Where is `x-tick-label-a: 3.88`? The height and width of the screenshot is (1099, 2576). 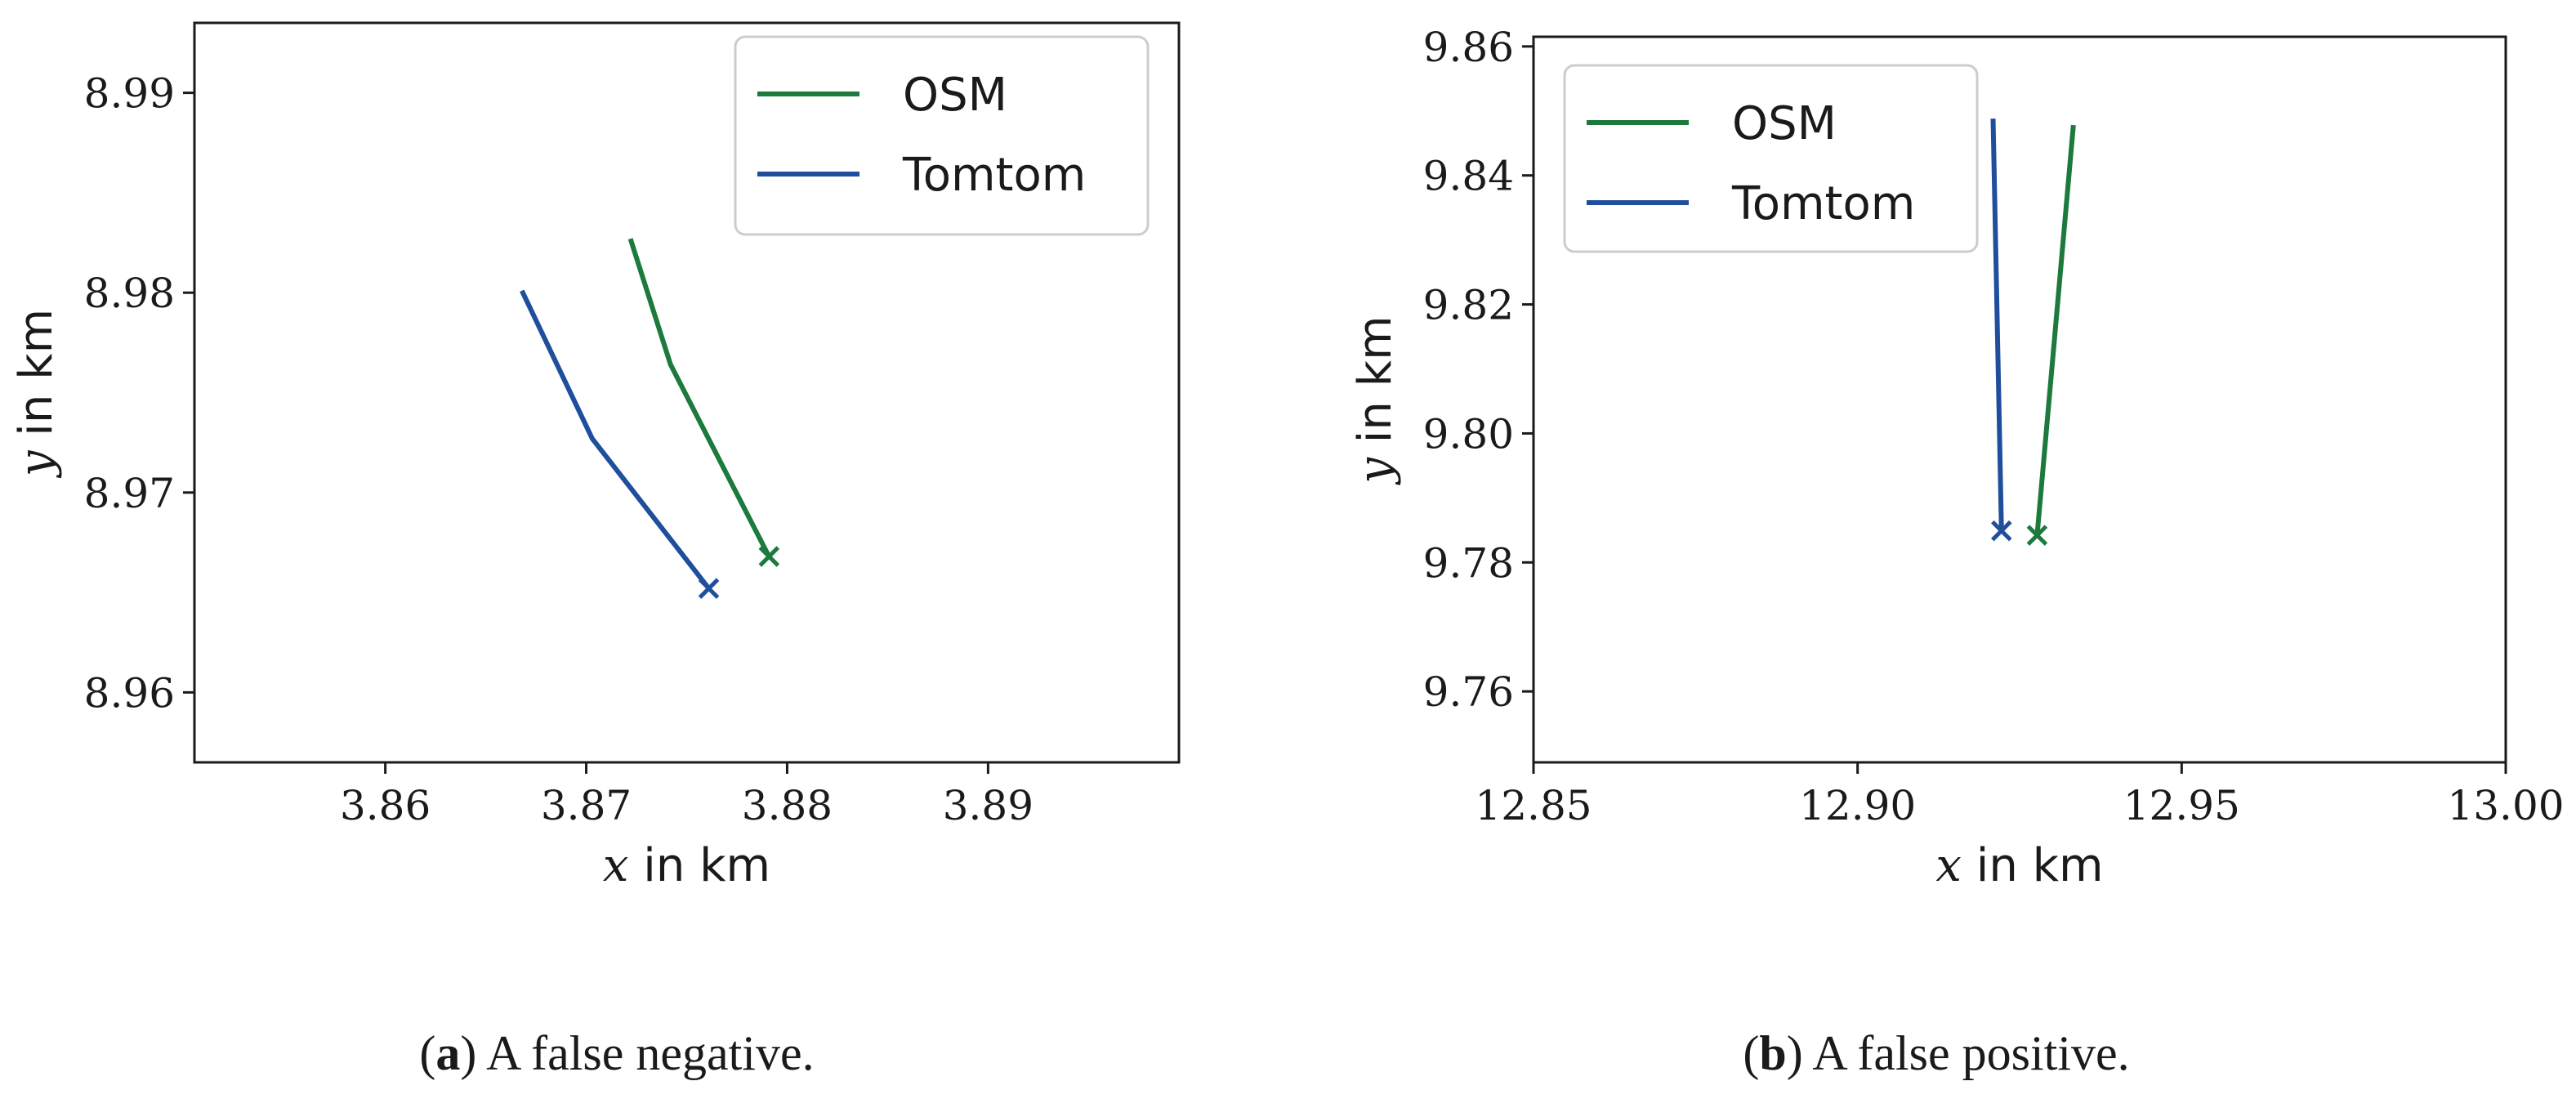 x-tick-label-a: 3.88 is located at coordinates (788, 806).